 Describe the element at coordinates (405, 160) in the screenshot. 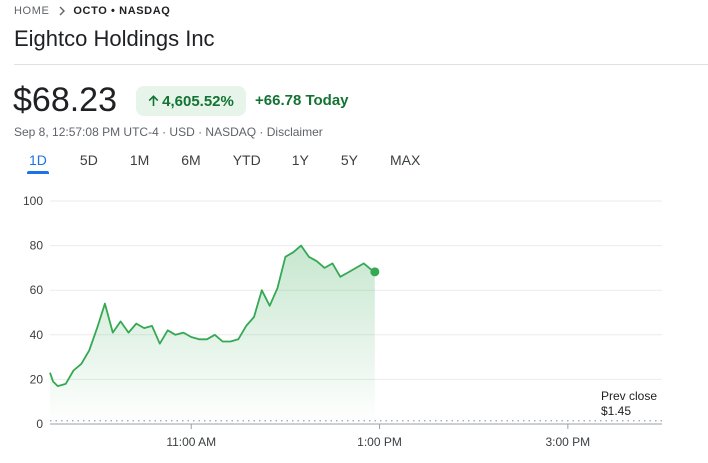

I see `tab-max: MAX` at that location.